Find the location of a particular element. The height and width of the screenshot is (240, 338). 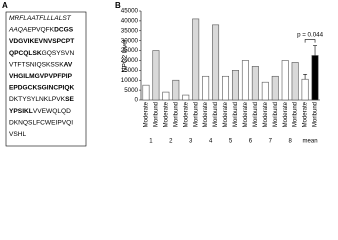

sequence-line: VTFTSNIQSKSSKAV is located at coordinates (41, 64).